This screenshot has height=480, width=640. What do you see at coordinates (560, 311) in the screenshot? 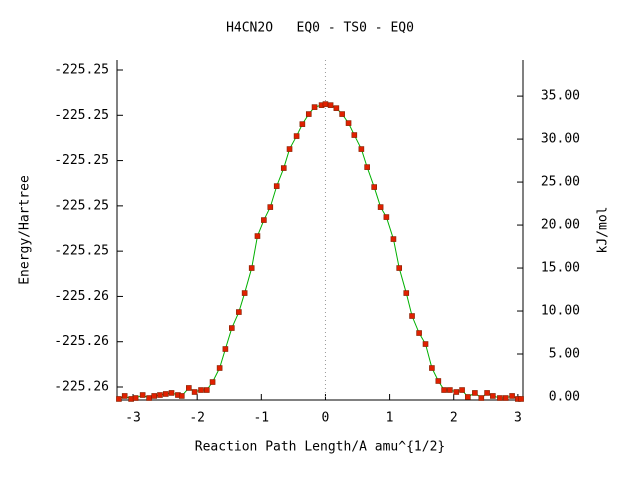
I see `y2-tick-label: 10.00` at bounding box center [560, 311].